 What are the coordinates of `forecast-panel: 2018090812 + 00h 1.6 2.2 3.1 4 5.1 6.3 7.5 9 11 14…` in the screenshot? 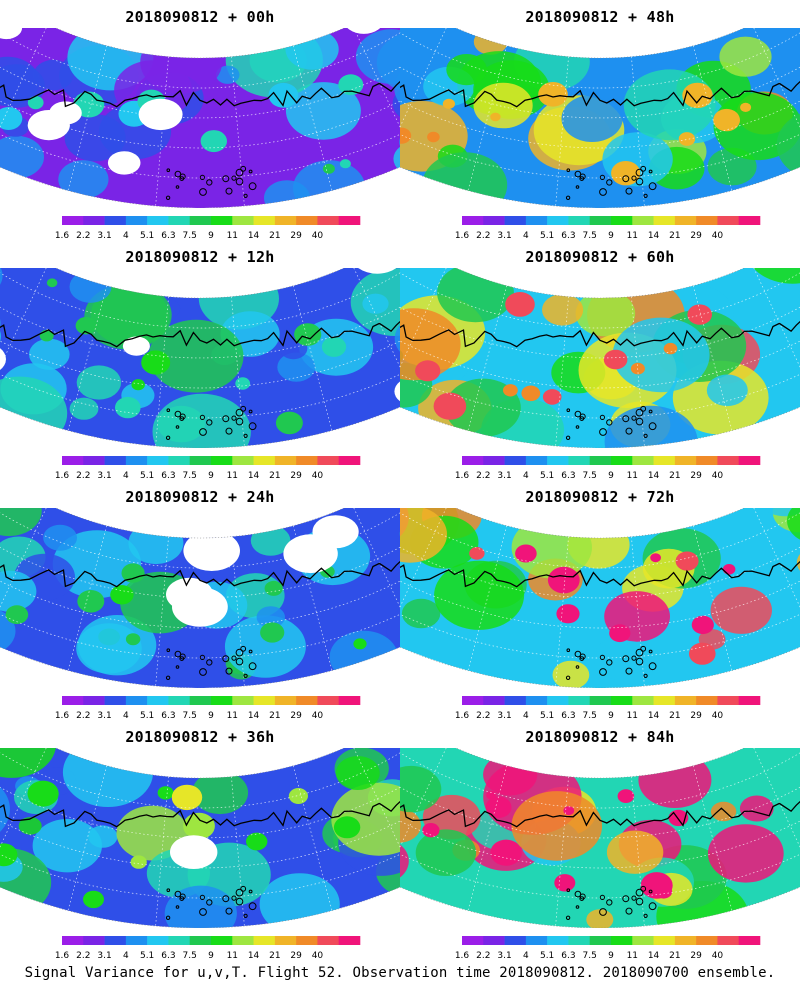 It's located at (200, 120).